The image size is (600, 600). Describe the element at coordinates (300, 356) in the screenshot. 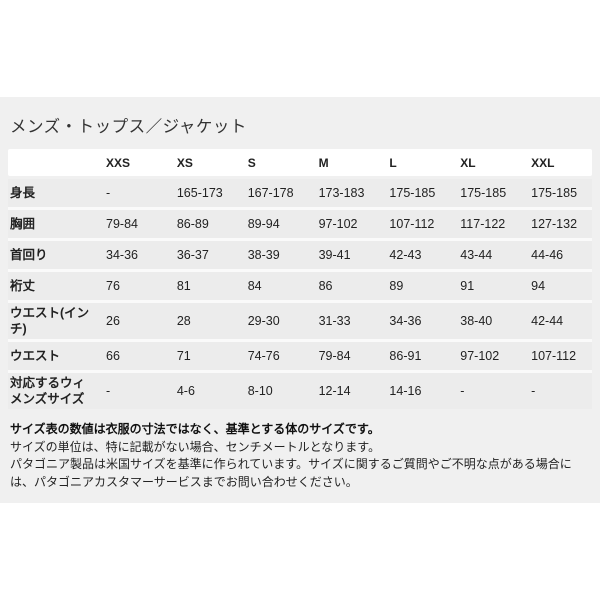

I see `table-row: ウエスト 66 71 74-76 79-84 86-91 97-102 107-112` at that location.